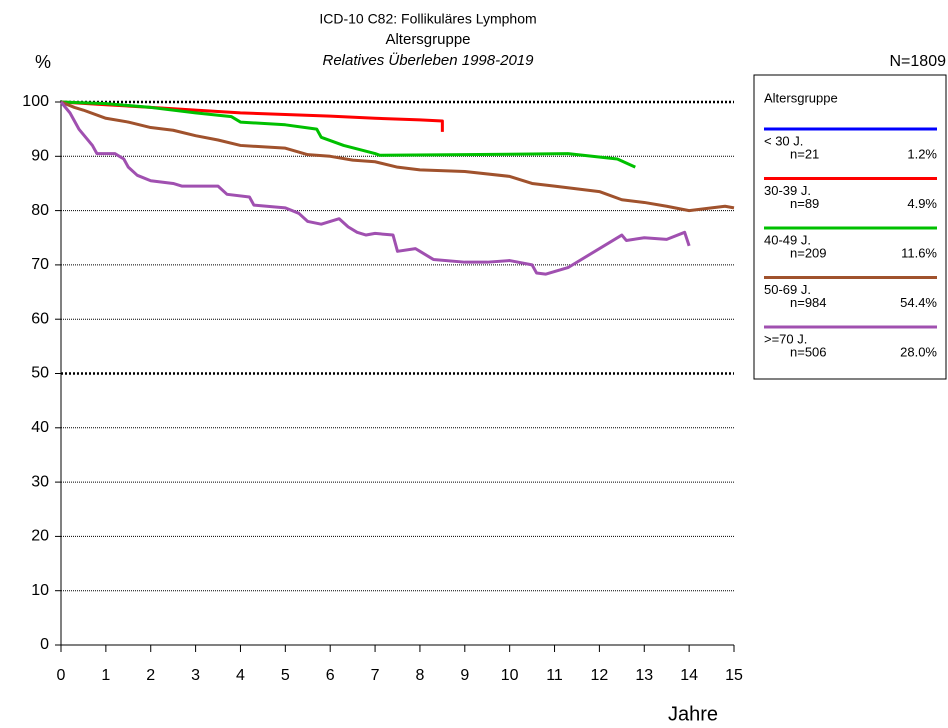 This screenshot has height=728, width=948. What do you see at coordinates (918, 302) in the screenshot?
I see `legend-share: 54.4%` at bounding box center [918, 302].